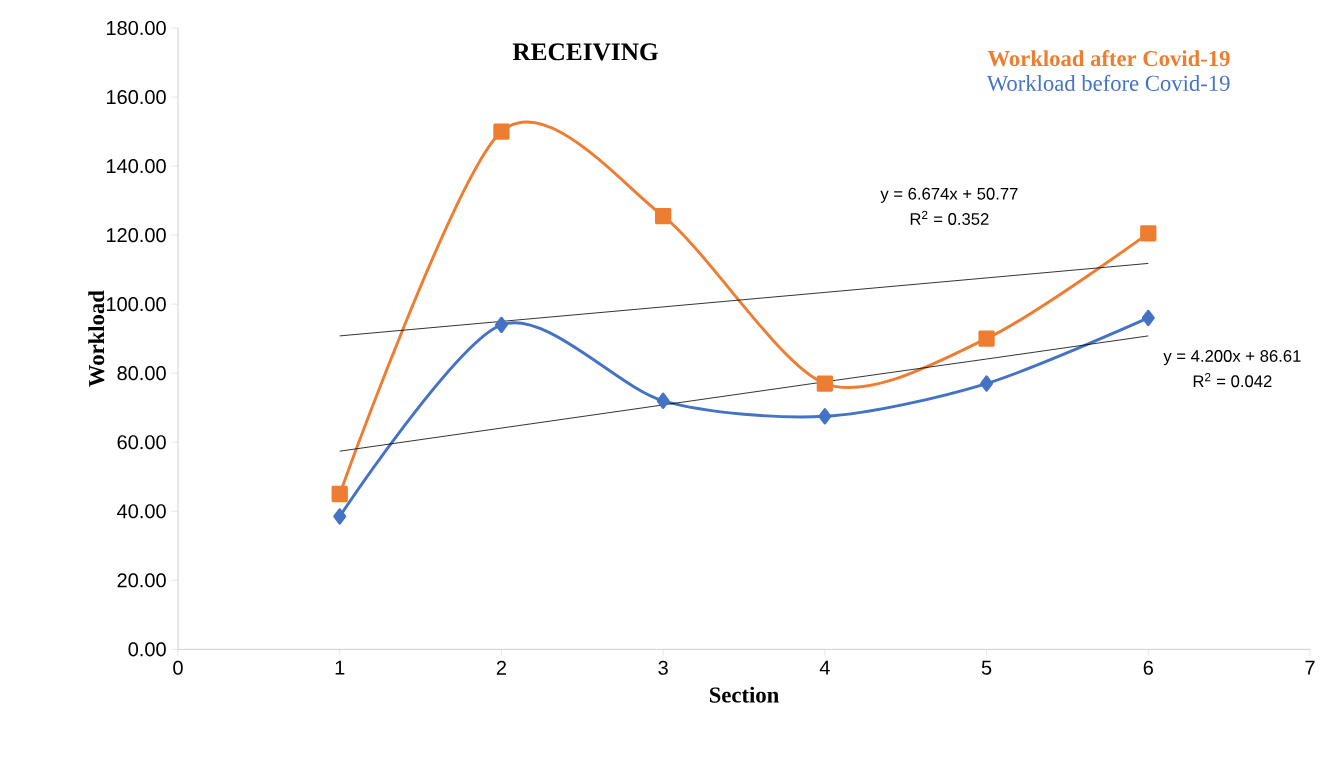  What do you see at coordinates (136, 27) in the screenshot?
I see `y-tick-label: 180.00` at bounding box center [136, 27].